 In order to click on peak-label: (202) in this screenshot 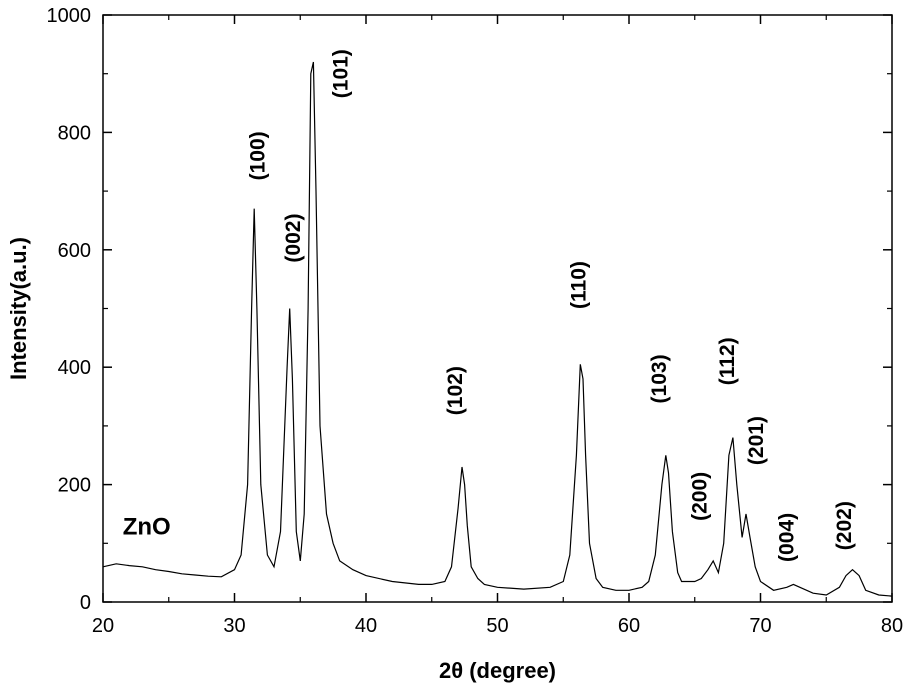, I will do `click(844, 525)`.